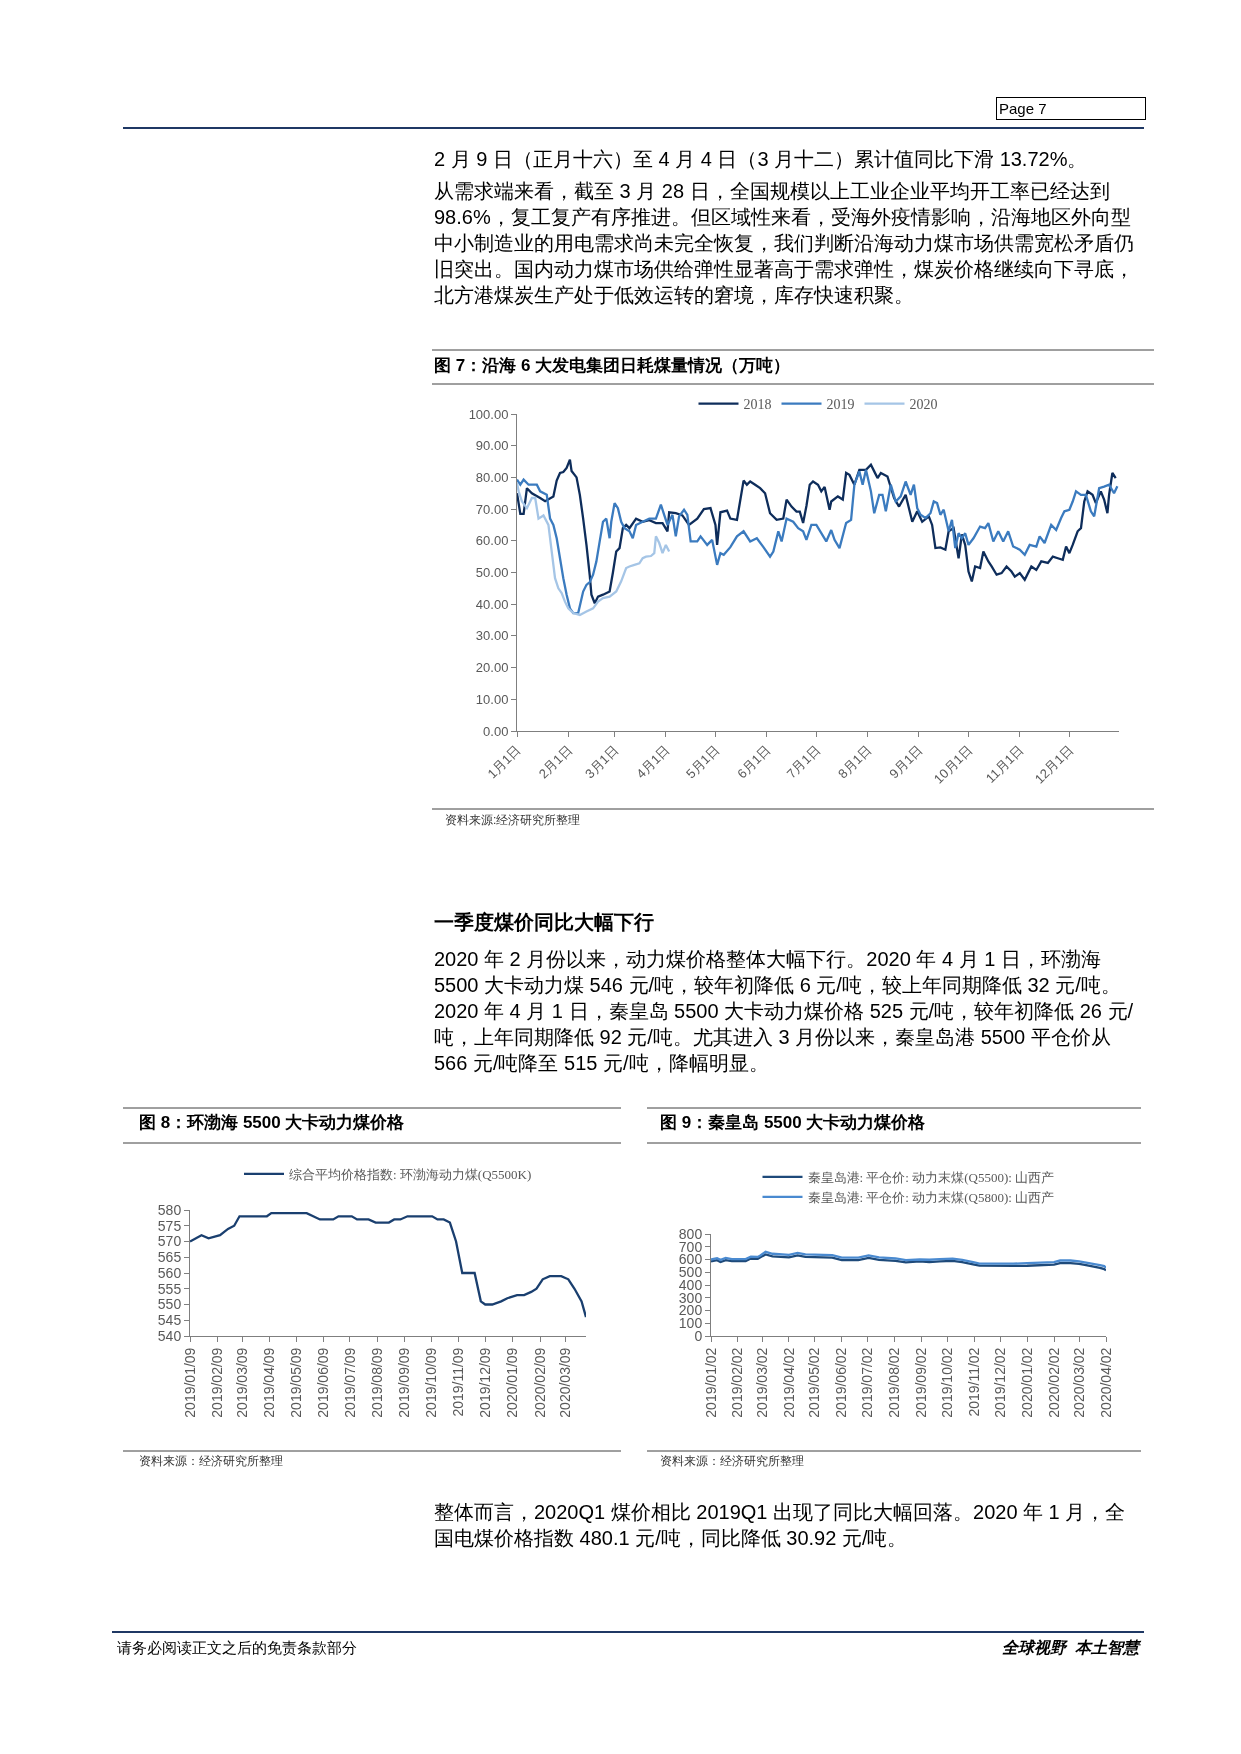 The image size is (1241, 1754). What do you see at coordinates (737, 1382) in the screenshot?
I see `x-tick-label: 2019/02/02` at bounding box center [737, 1382].